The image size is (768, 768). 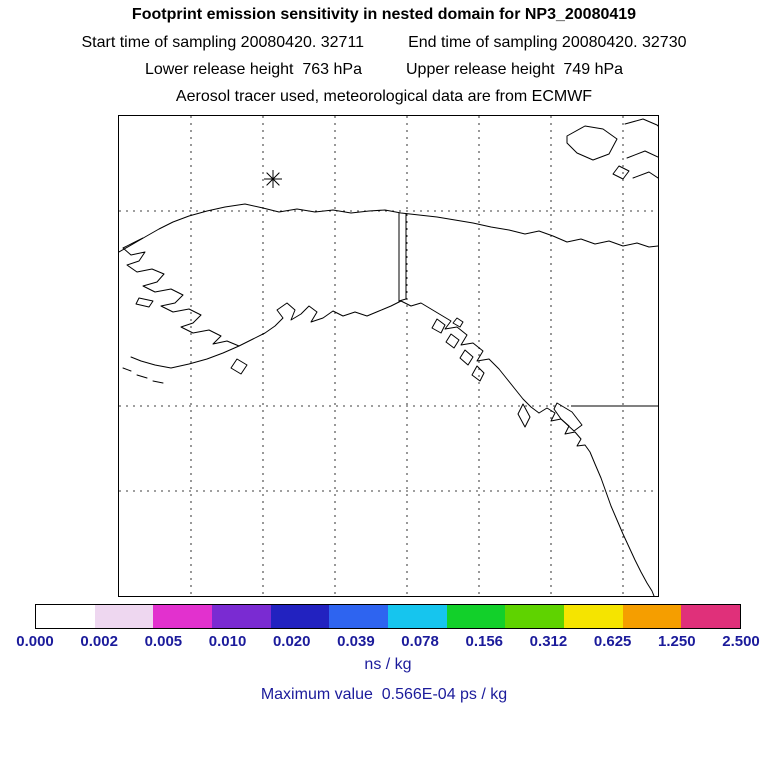 What do you see at coordinates (99, 641) in the screenshot?
I see `colorbar-tick-label: 0.002` at bounding box center [99, 641].